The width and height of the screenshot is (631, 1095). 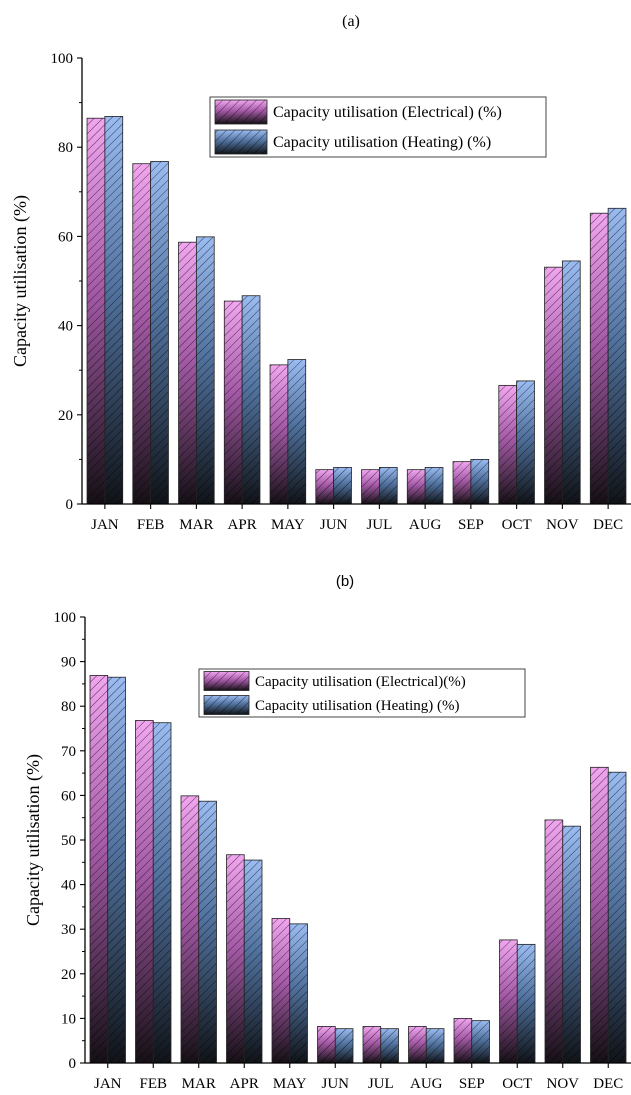 What do you see at coordinates (68, 841) in the screenshot?
I see `y-tick-label: 50` at bounding box center [68, 841].